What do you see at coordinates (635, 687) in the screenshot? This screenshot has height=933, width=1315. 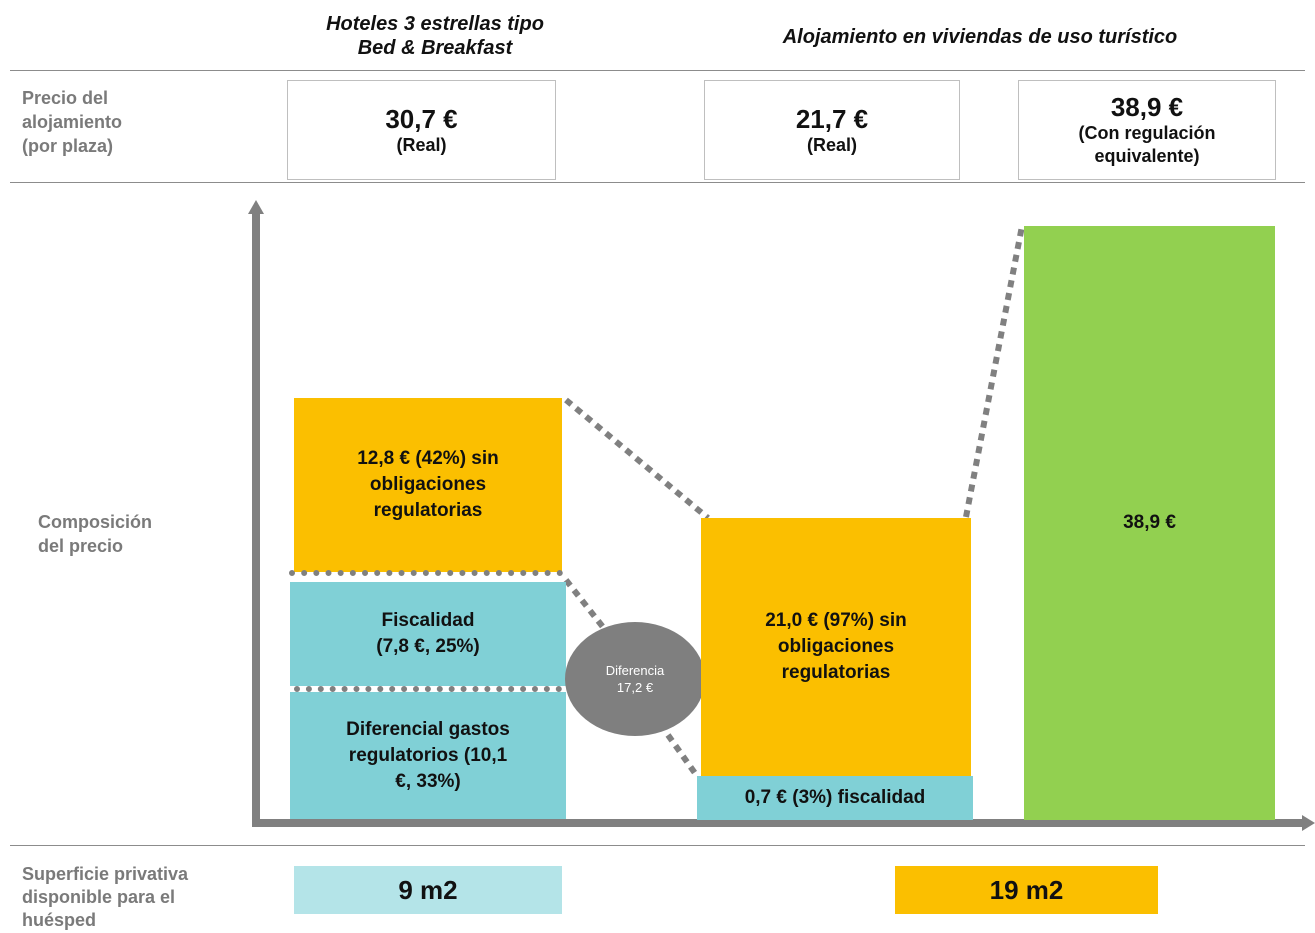 I see `difference-value: 17,2 €` at bounding box center [635, 687].